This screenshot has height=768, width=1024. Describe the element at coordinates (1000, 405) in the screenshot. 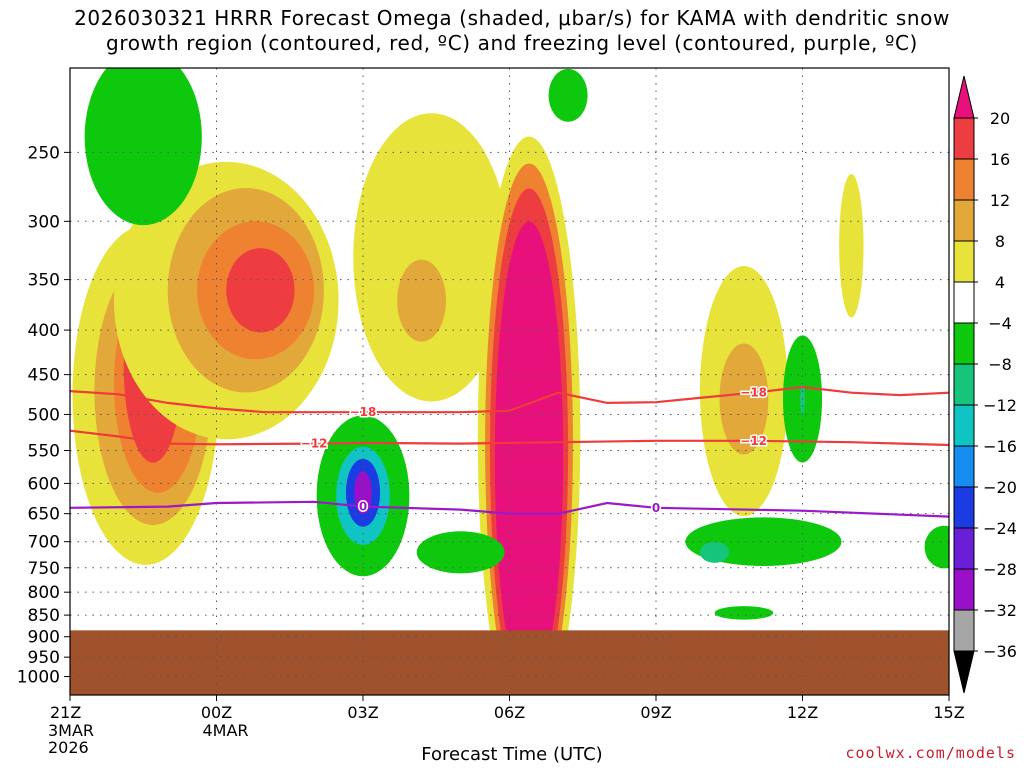

I see `colorbar-label-7: −12` at that location.